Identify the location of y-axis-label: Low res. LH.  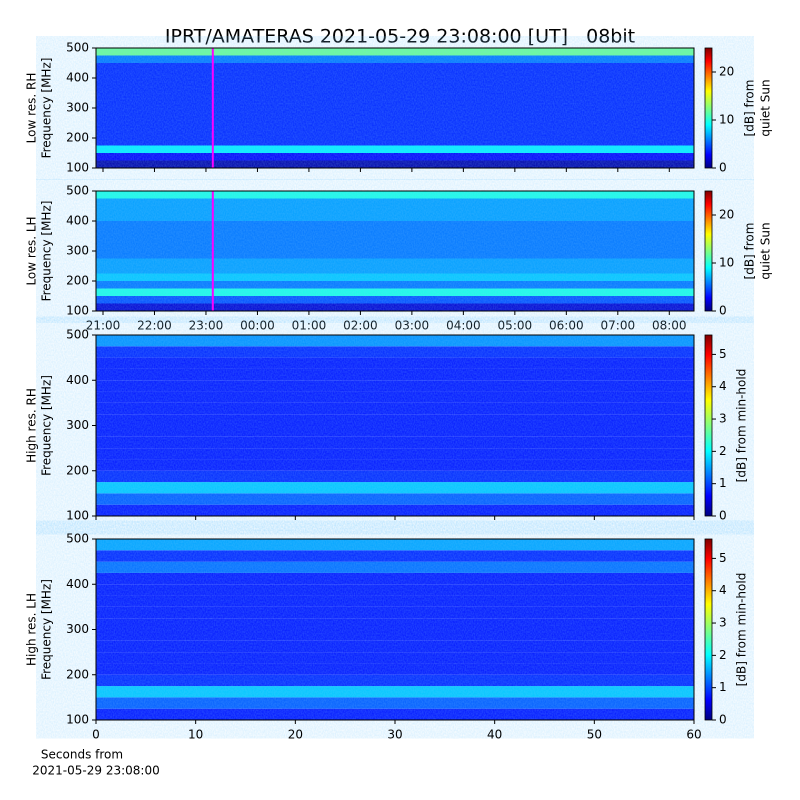
(32, 250).